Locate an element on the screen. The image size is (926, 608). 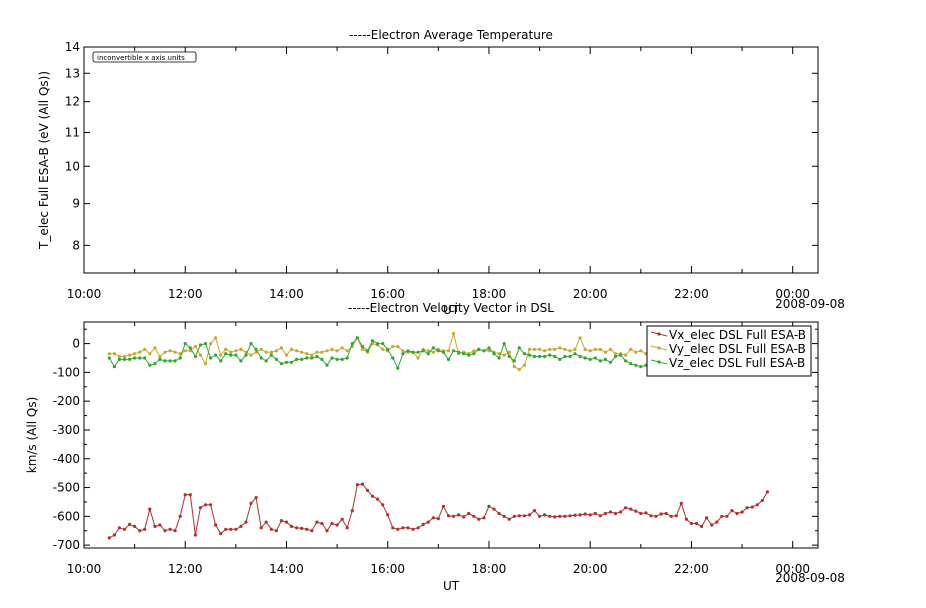
y-tick-label: -700 is located at coordinates (66, 545).